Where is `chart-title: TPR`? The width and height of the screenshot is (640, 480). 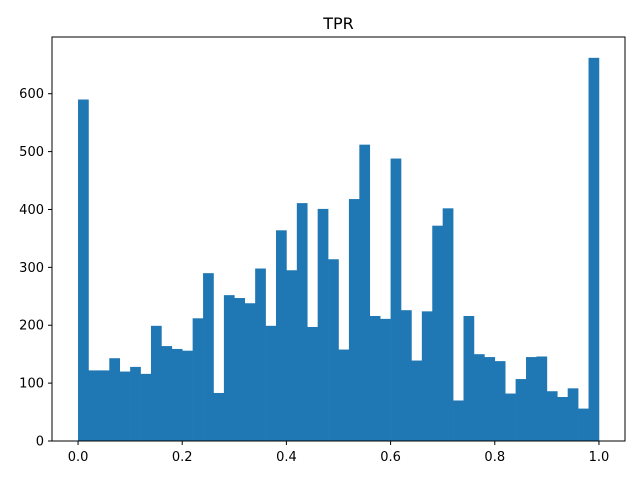 chart-title: TPR is located at coordinates (338, 23).